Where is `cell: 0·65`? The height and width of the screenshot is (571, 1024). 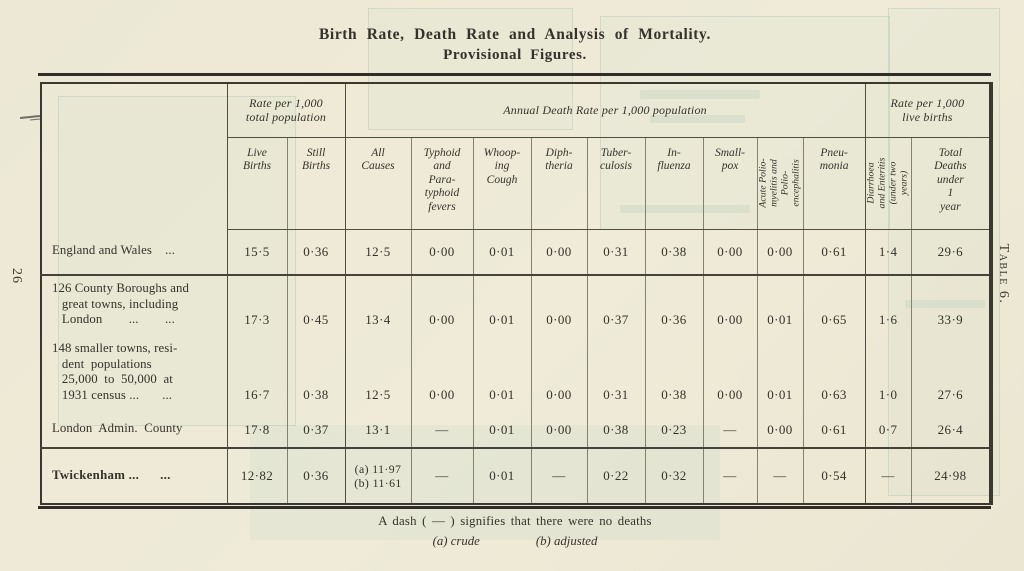
cell: 0·65 is located at coordinates (834, 306).